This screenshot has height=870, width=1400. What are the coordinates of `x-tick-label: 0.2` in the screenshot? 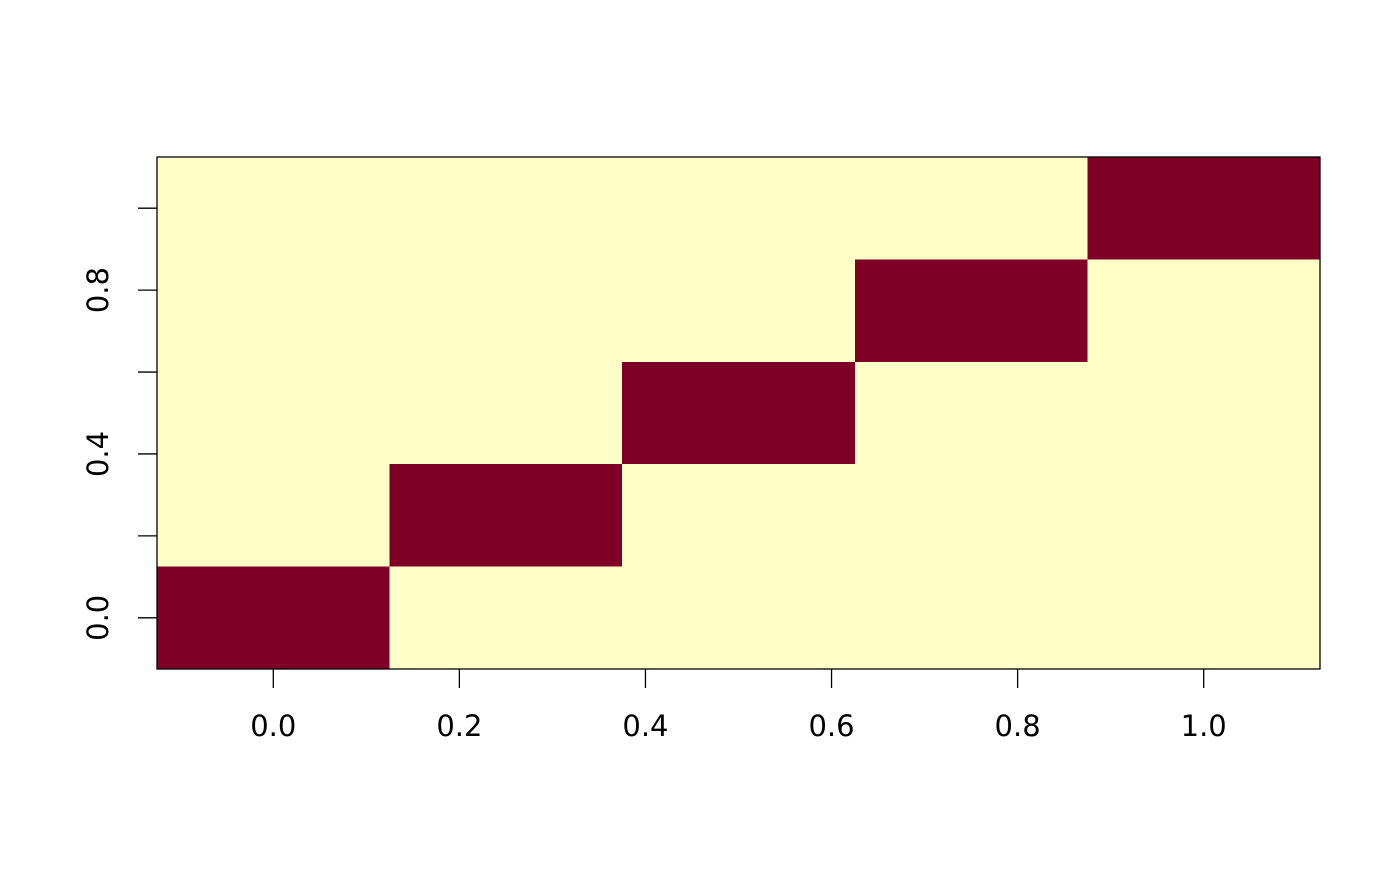 It's located at (459, 726).